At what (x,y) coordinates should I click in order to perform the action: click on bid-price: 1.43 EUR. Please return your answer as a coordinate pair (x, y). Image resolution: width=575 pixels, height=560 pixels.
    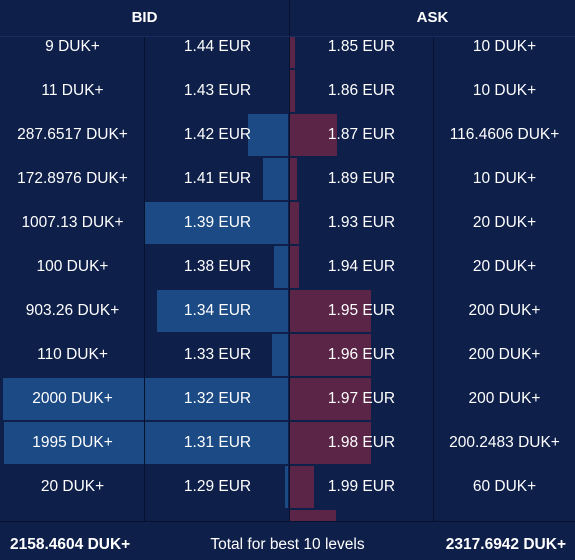
    Looking at the image, I should click on (217, 90).